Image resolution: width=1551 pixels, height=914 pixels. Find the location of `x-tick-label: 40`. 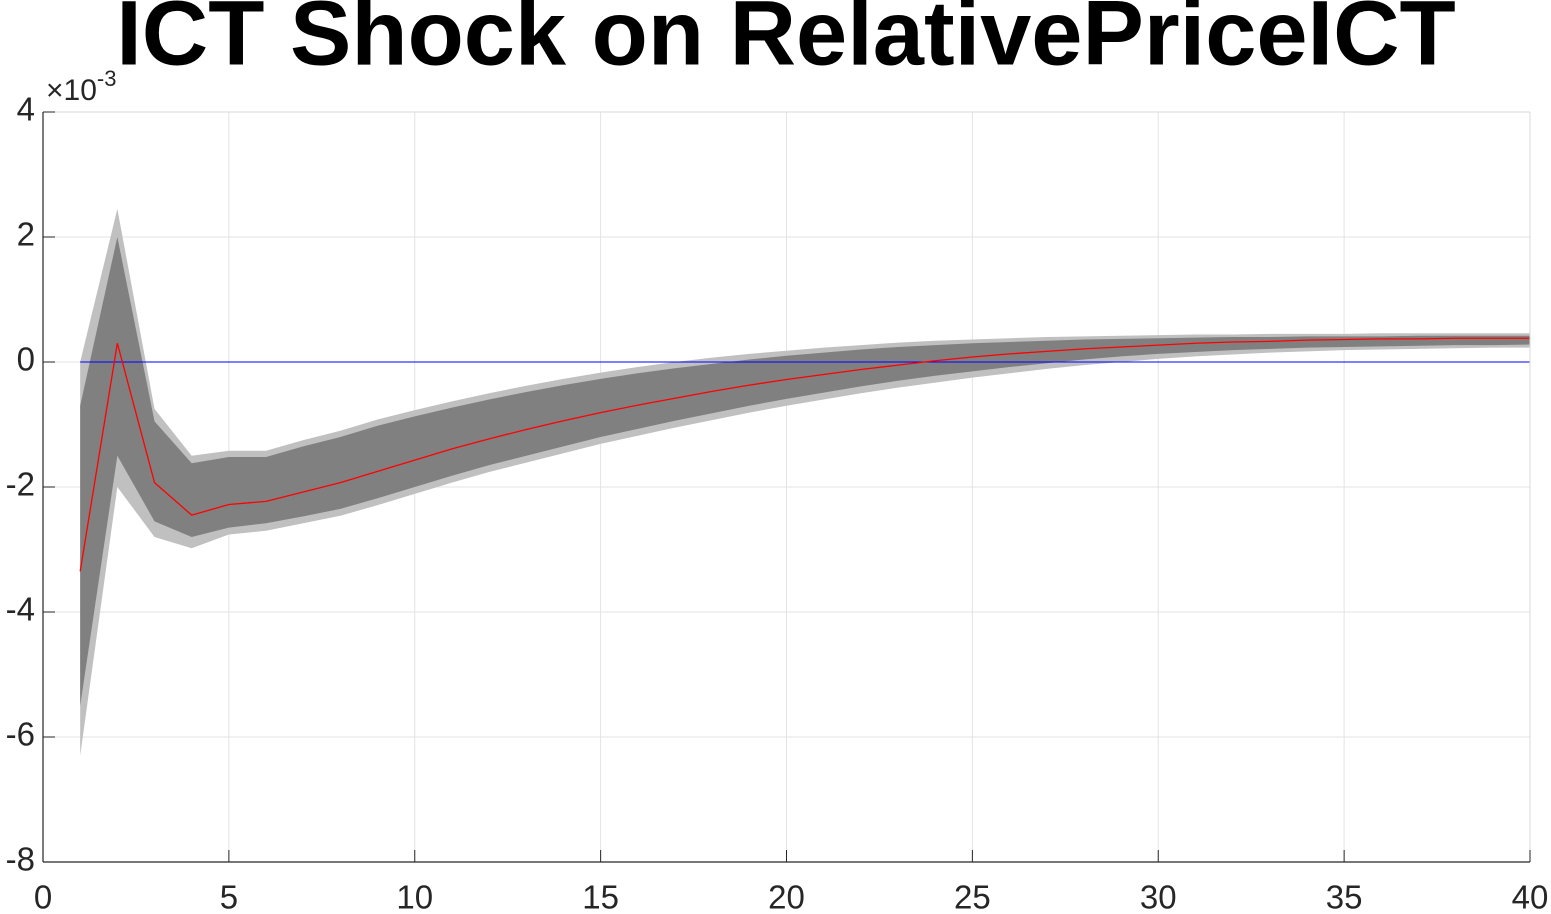

x-tick-label: 40 is located at coordinates (1530, 896).